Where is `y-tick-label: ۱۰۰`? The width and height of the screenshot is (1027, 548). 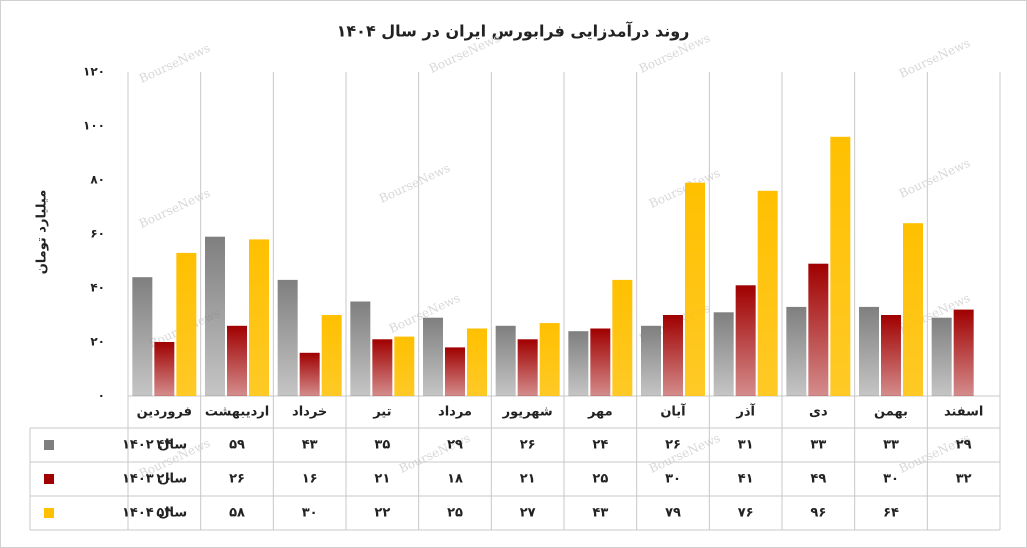
y-tick-label: ۱۰۰ is located at coordinates (94, 126).